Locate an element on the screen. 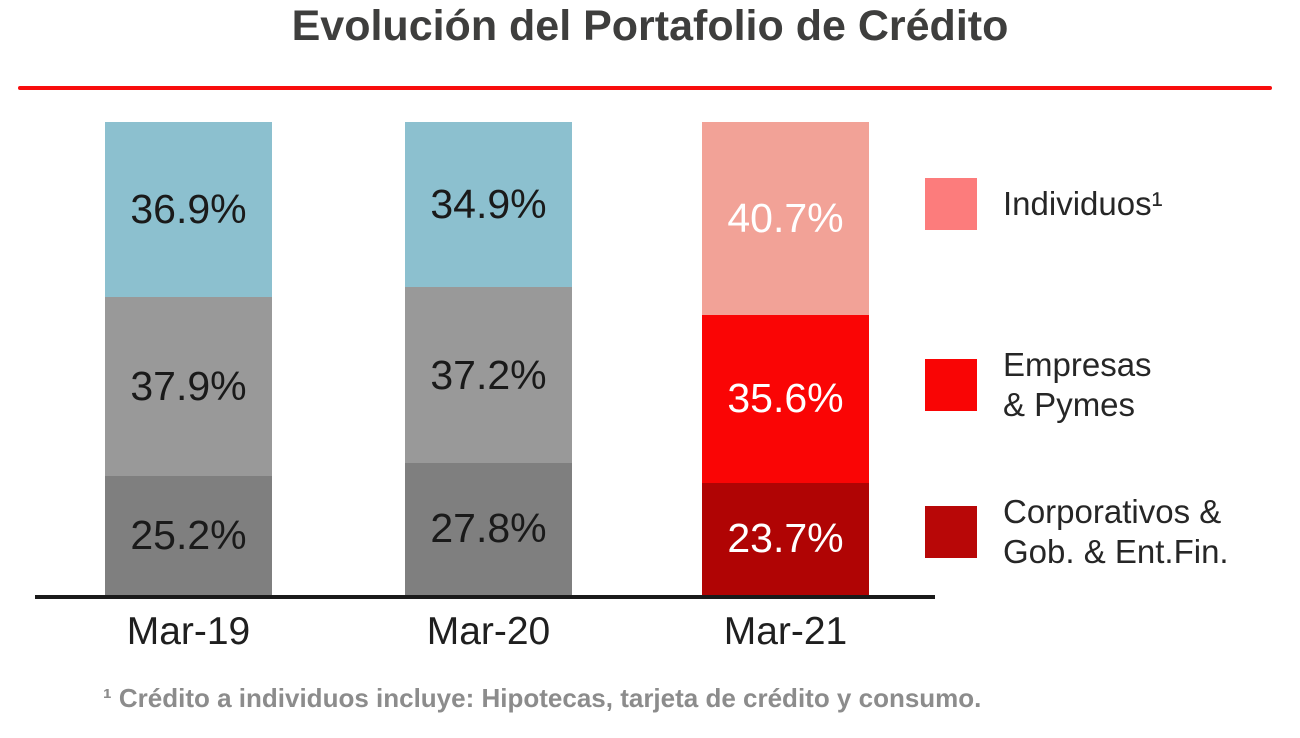  segment-value-label: 35.6% is located at coordinates (785, 398).